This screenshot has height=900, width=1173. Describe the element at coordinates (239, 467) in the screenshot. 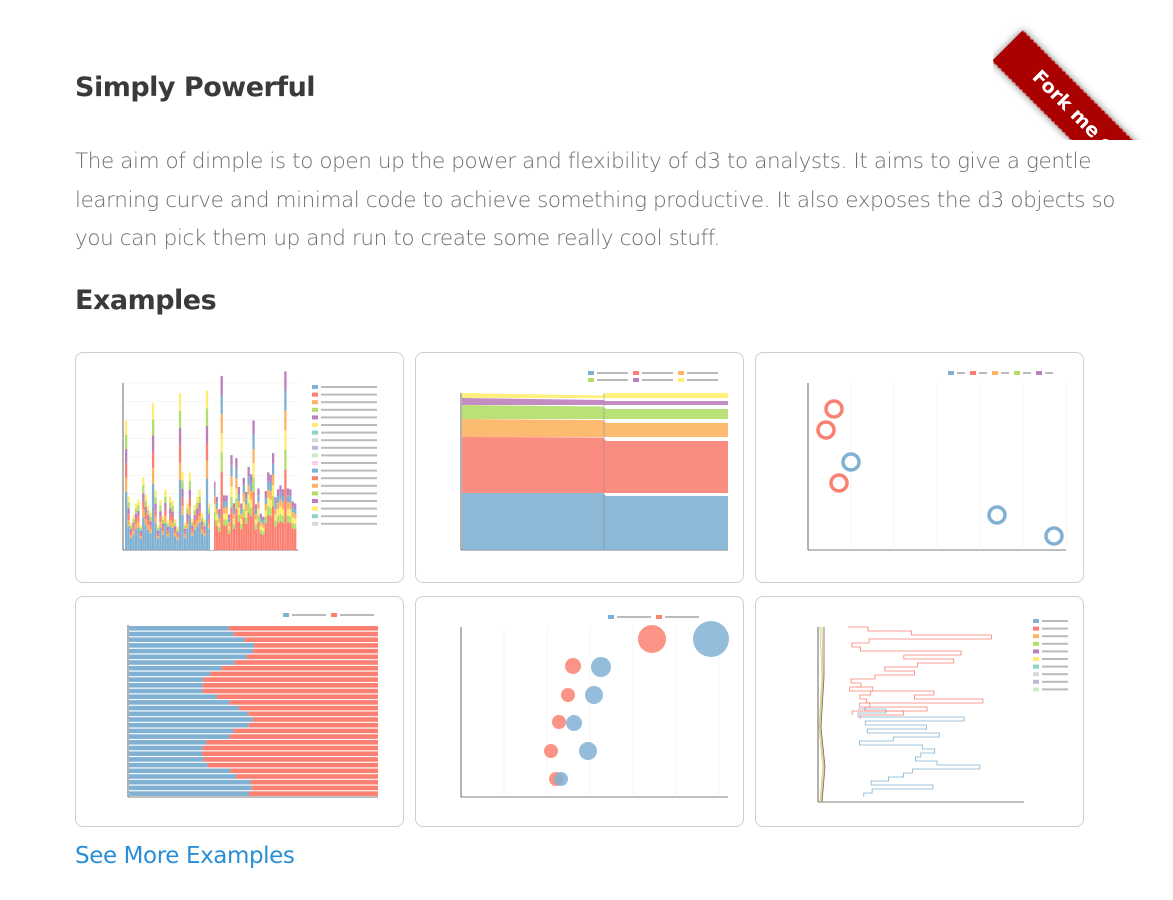

I see `stacked-bar-example-thumbnail` at that location.